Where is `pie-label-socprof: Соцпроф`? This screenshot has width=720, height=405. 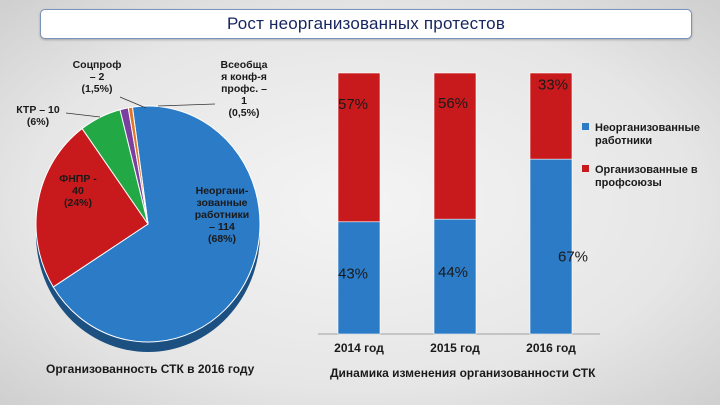
pie-label-socprof: Соцпроф is located at coordinates (97, 65).